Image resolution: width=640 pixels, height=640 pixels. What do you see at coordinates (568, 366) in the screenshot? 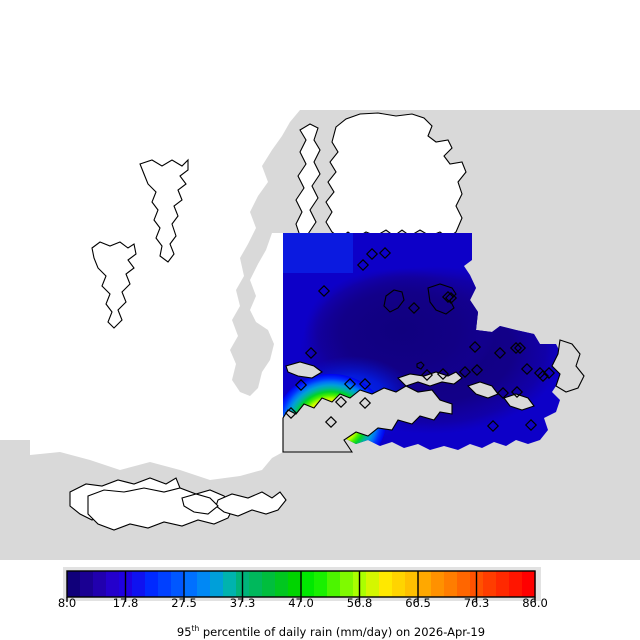
I see `coast-east-fringe` at bounding box center [568, 366].